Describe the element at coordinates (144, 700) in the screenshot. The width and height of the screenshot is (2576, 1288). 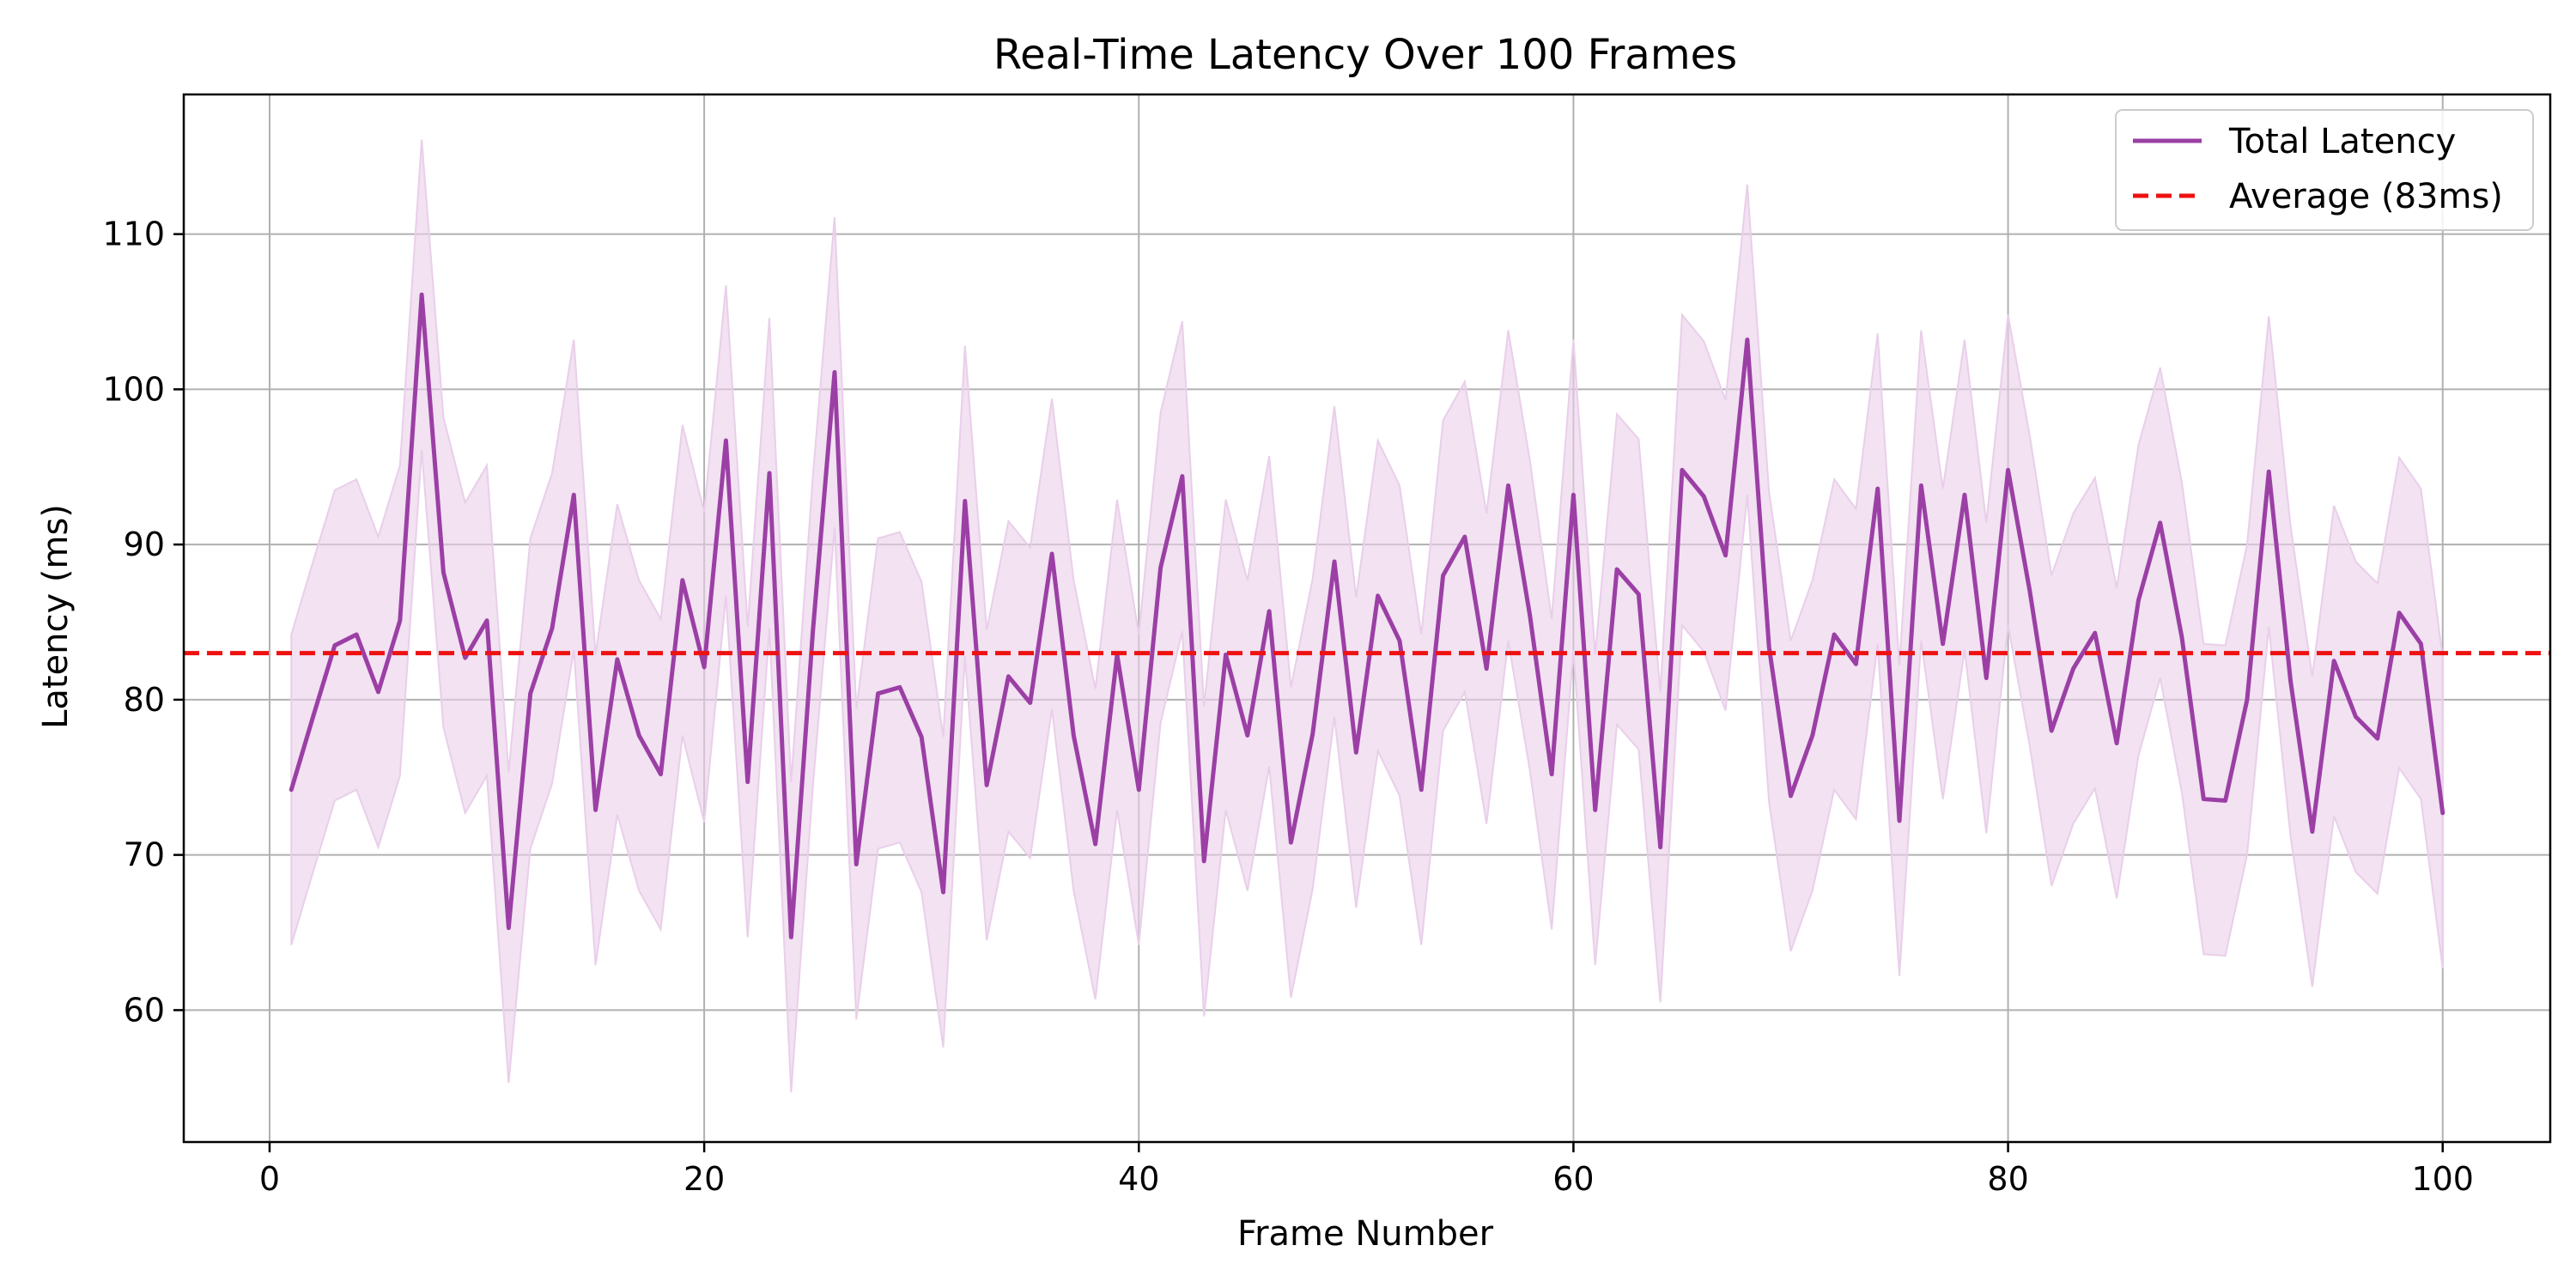
I see `y-tick-label: 80` at that location.